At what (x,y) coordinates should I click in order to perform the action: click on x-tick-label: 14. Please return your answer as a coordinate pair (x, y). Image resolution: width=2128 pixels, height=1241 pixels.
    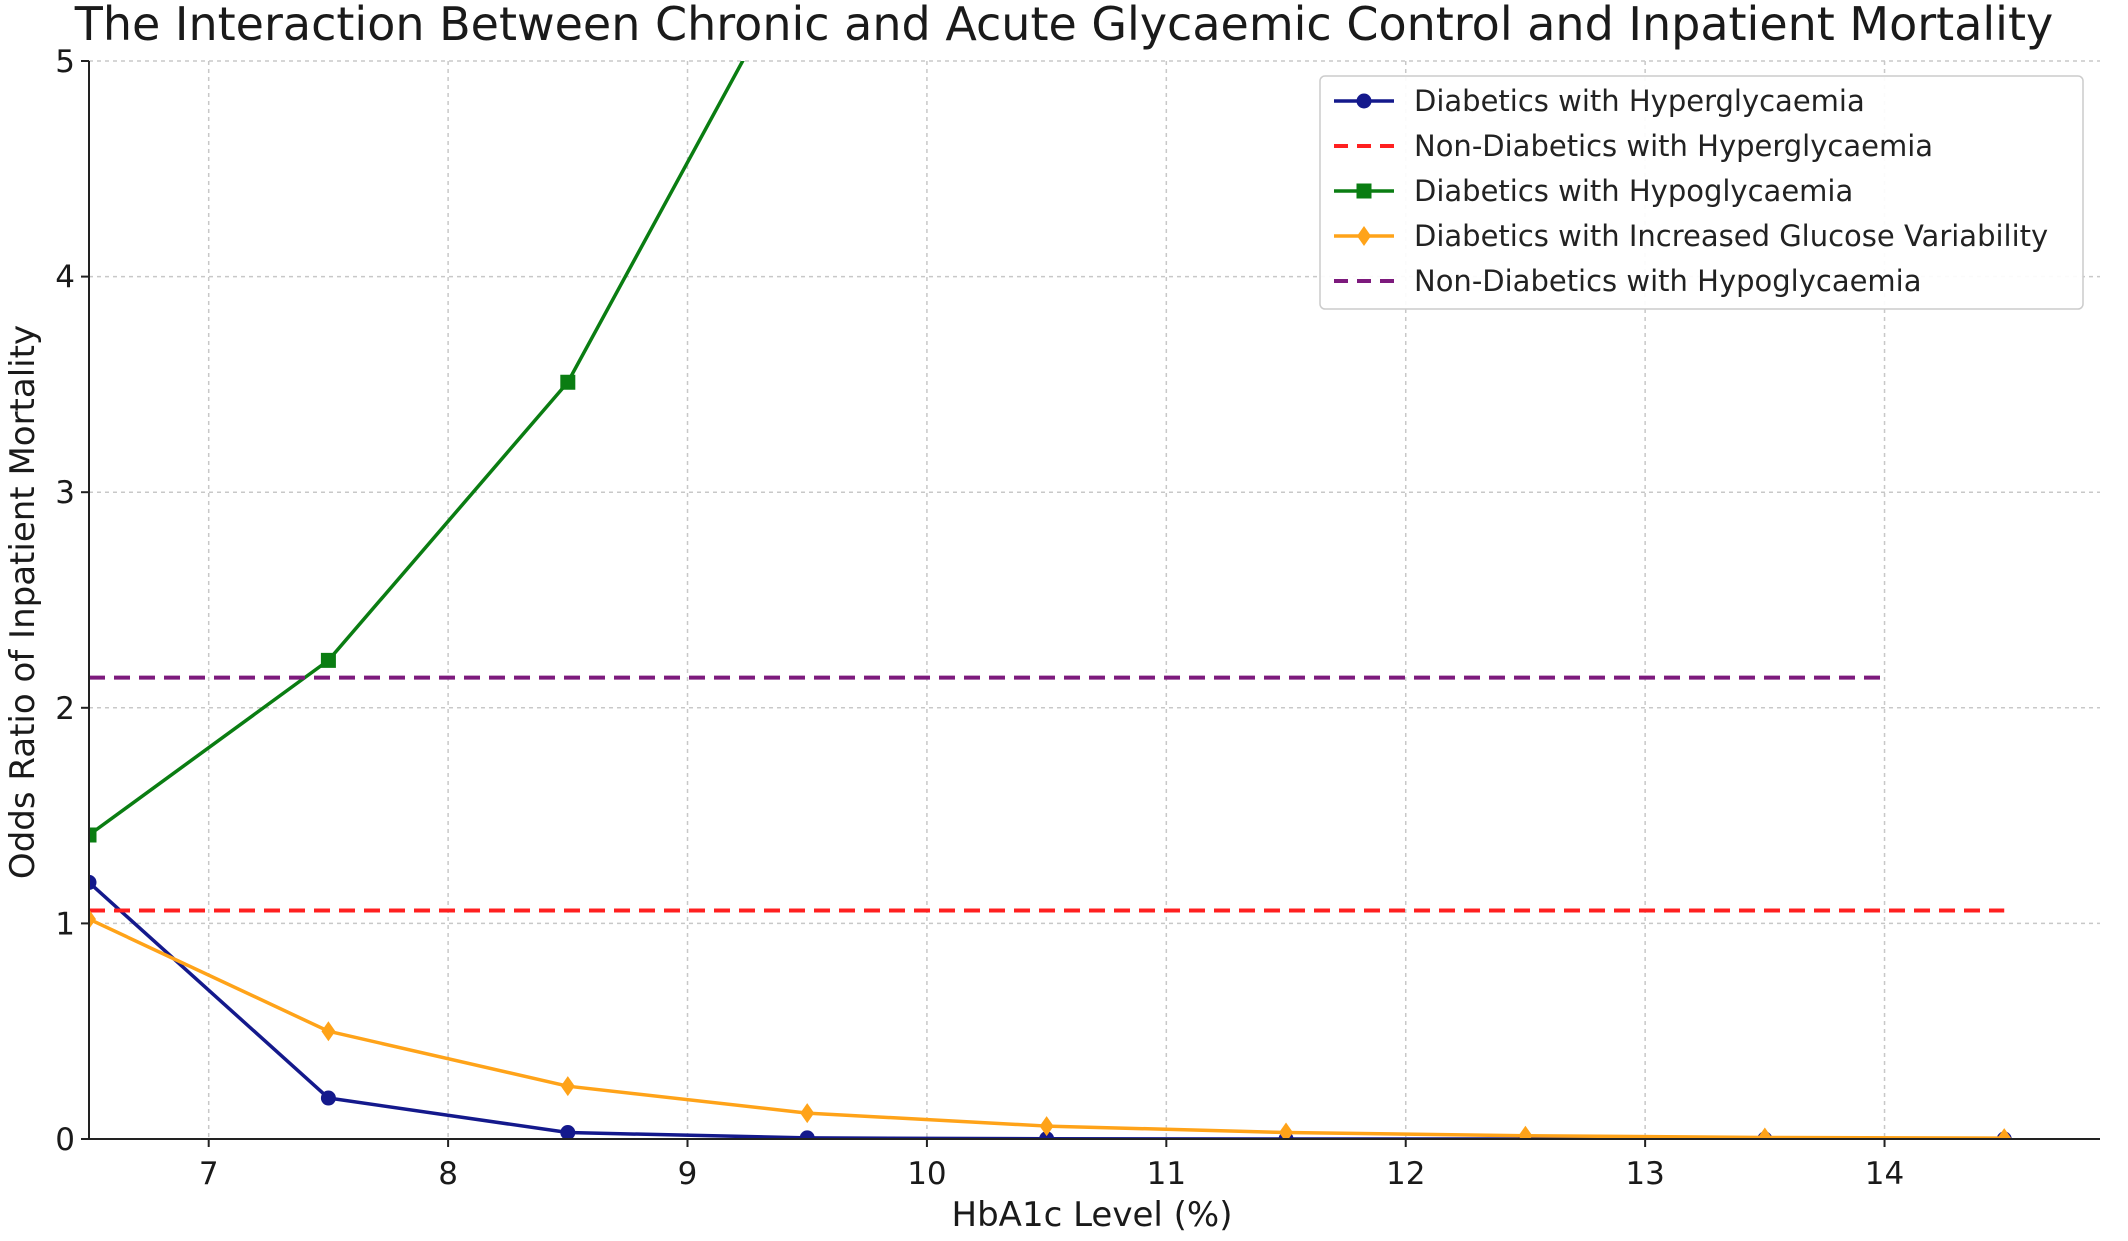
    Looking at the image, I should click on (1884, 1174).